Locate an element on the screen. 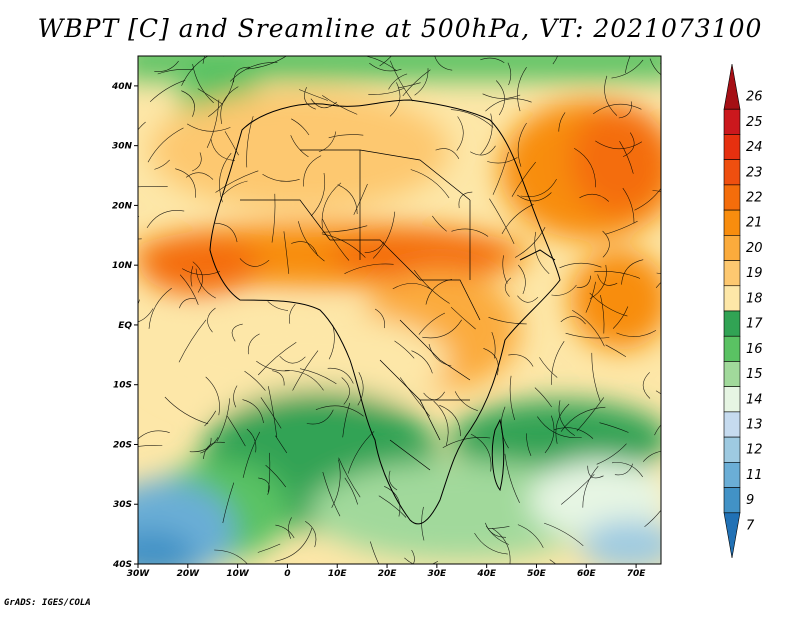 This screenshot has height=618, width=800. lat-tick-label: 40S is located at coordinates (122, 565).